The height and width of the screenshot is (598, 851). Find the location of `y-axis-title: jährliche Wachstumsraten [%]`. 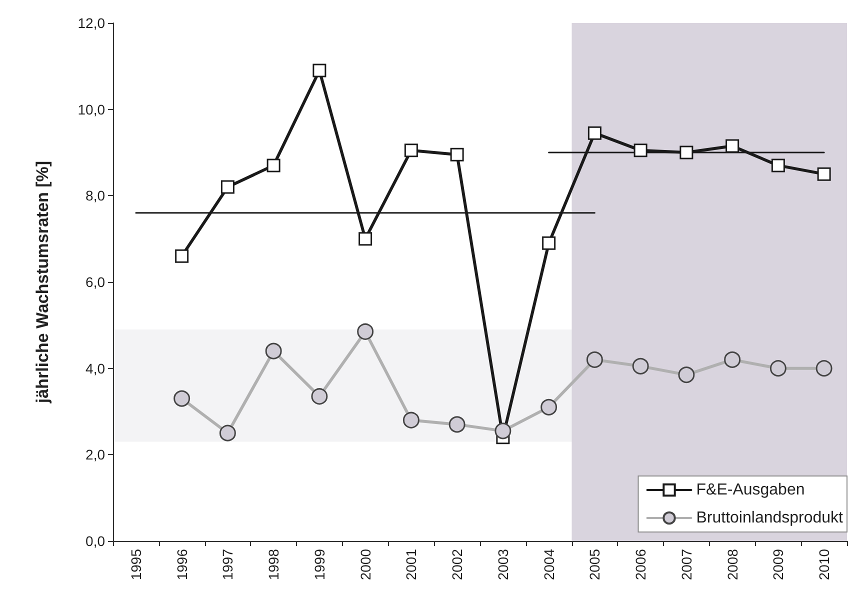

y-axis-title: jährliche Wachstumsraten [%] is located at coordinates (42, 282).